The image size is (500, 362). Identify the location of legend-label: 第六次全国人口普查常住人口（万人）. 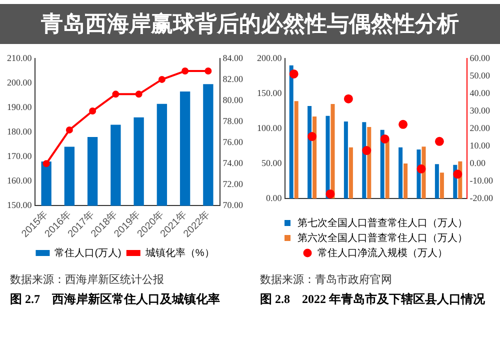
(383, 238).